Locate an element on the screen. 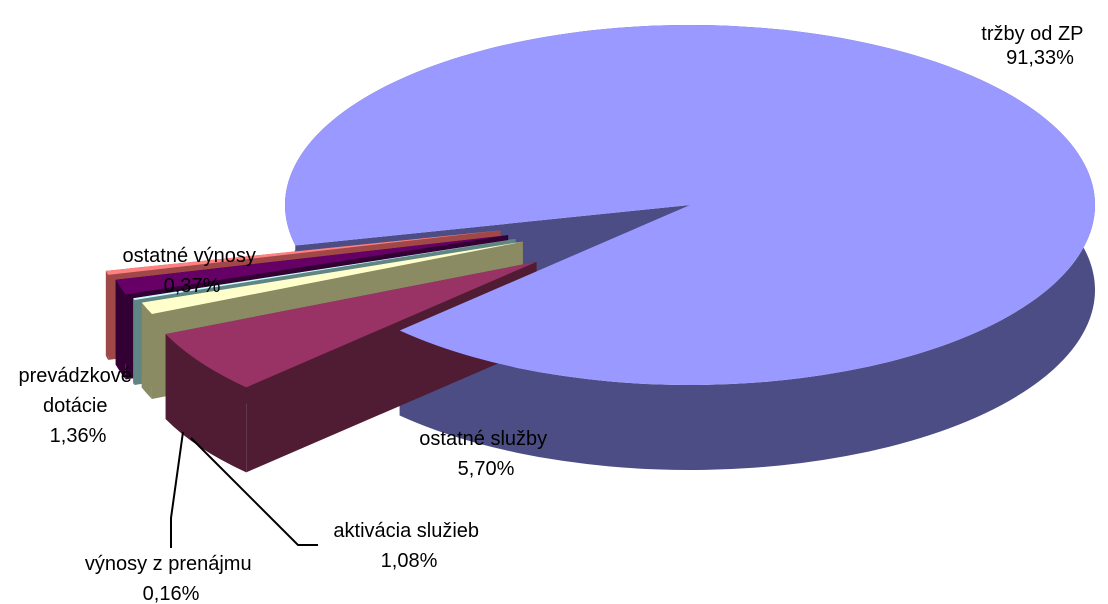 The width and height of the screenshot is (1108, 604). label-vynosy-prenajmu-pct: 0,16% is located at coordinates (171, 593).